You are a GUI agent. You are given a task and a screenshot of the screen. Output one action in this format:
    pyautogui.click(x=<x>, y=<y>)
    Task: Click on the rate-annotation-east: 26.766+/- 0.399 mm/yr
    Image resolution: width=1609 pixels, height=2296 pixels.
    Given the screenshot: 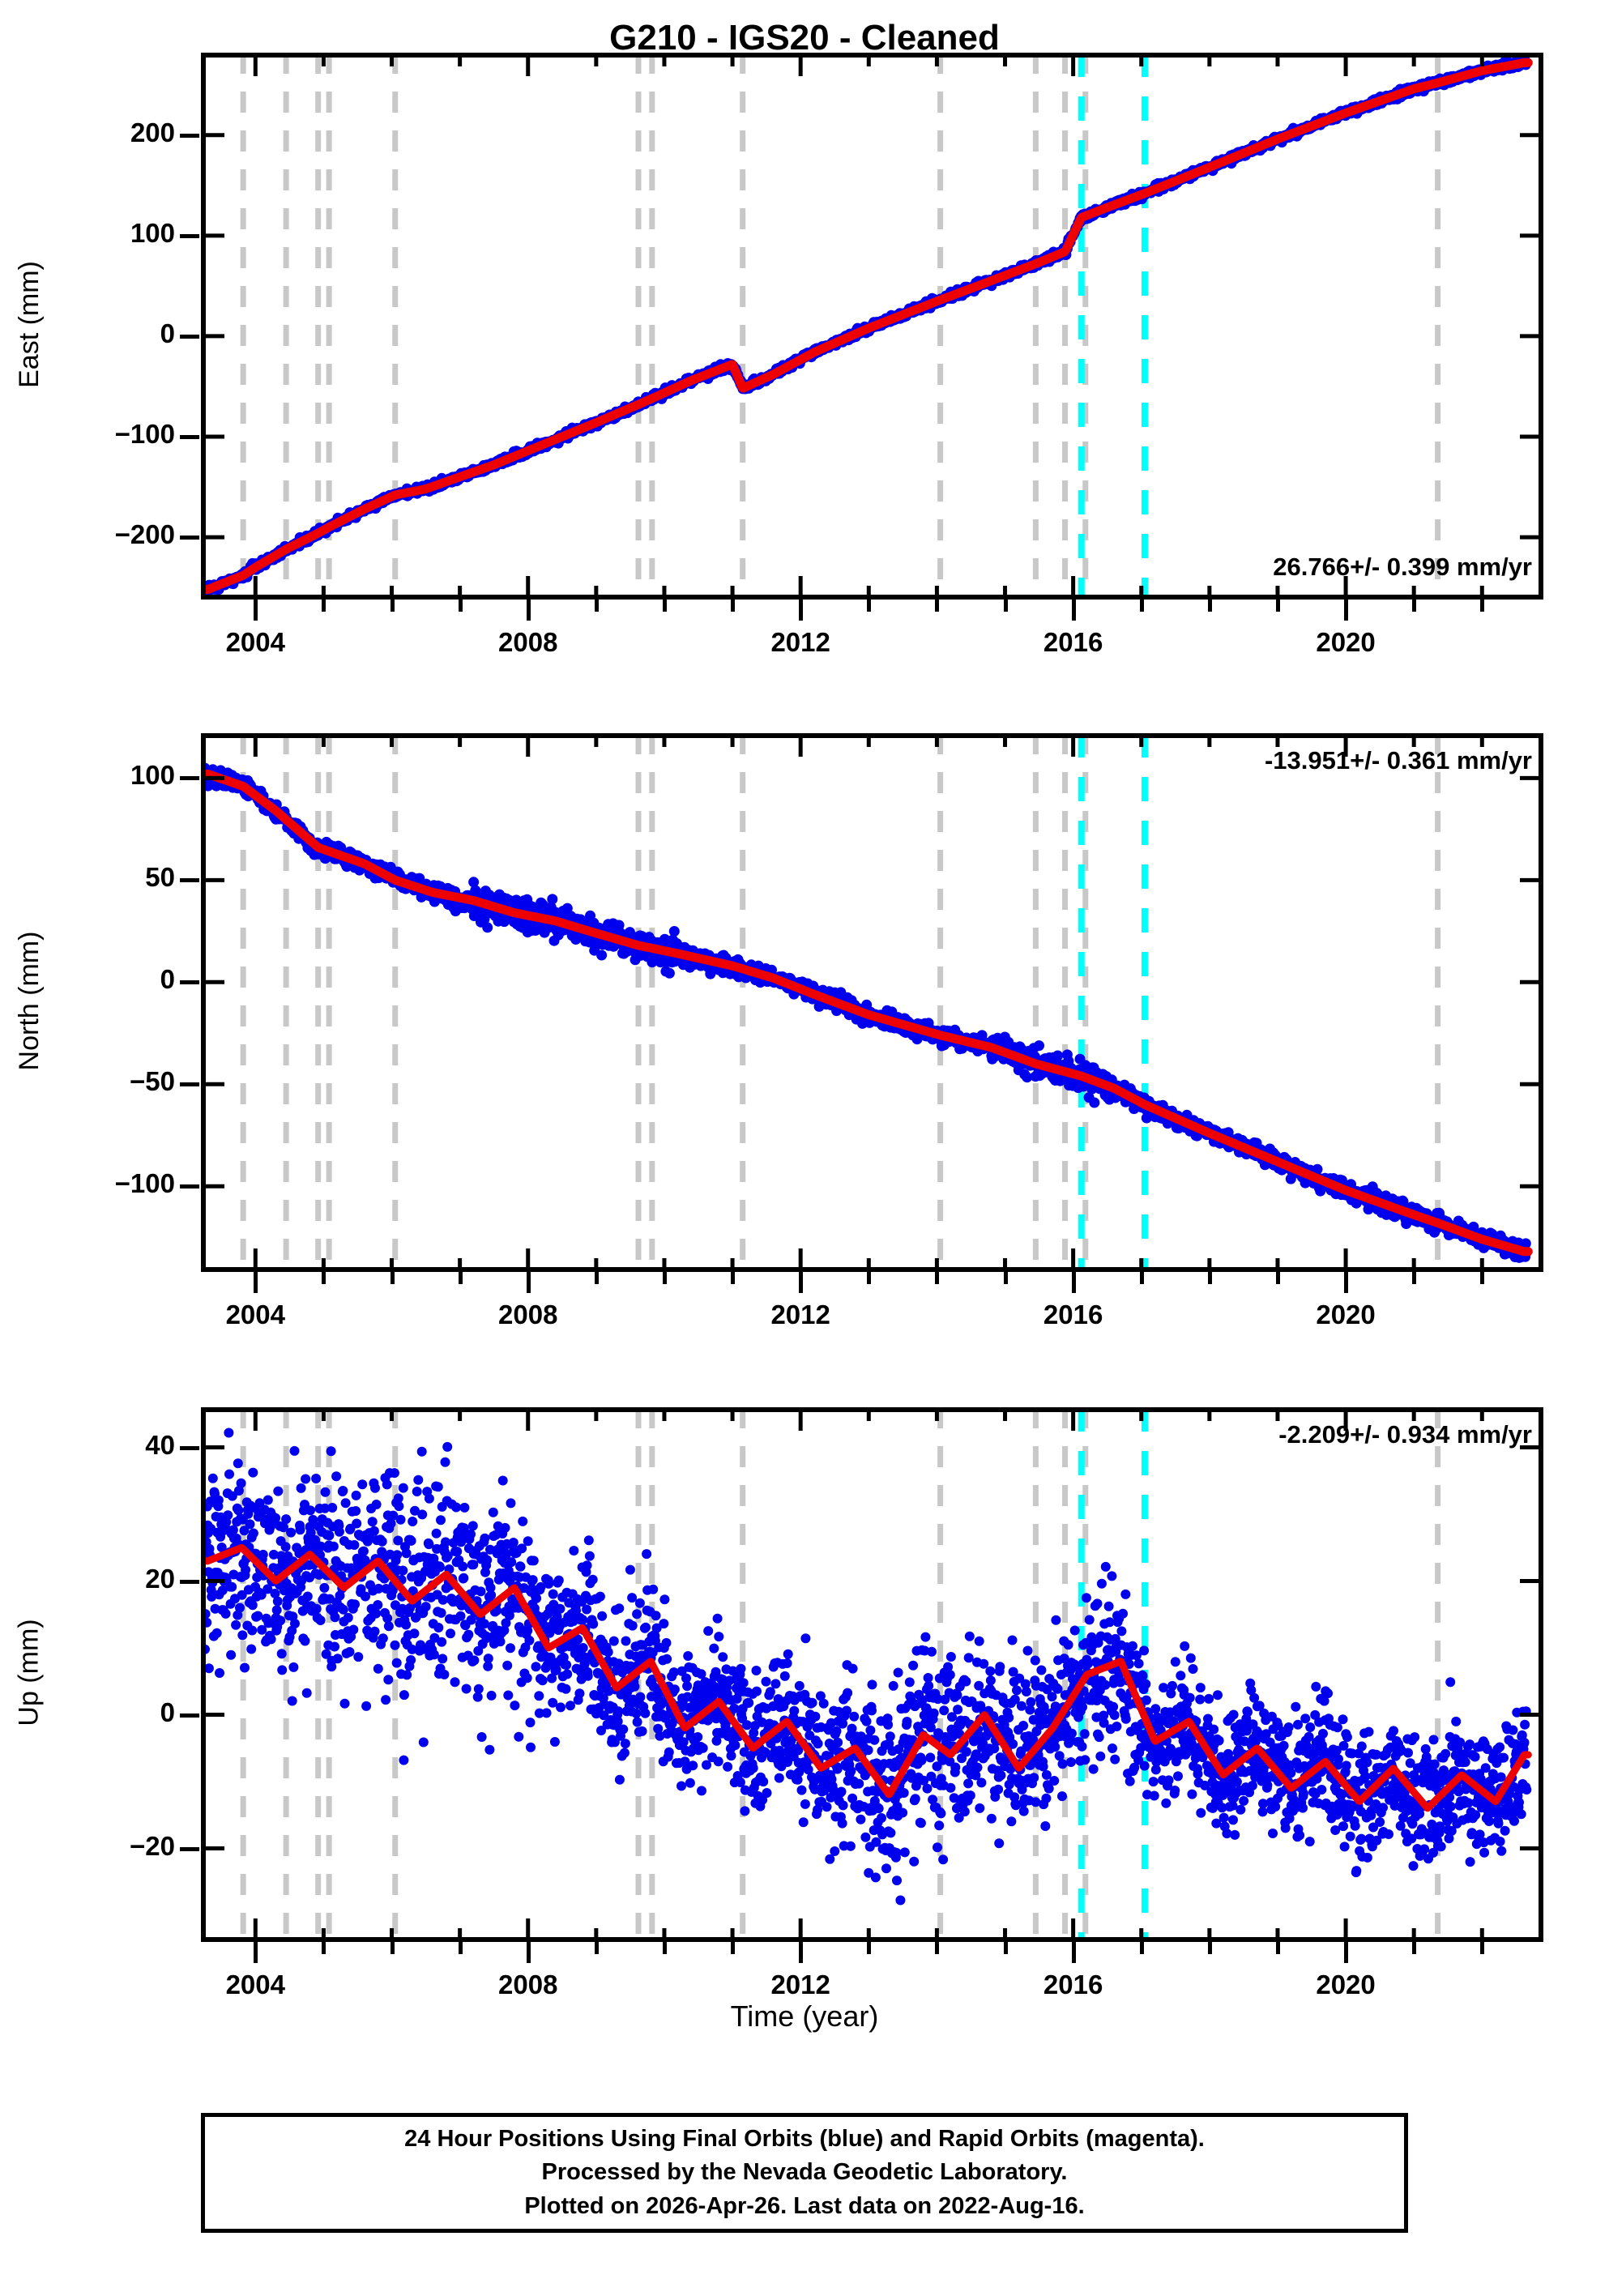 What is the action you would take?
    pyautogui.click(x=1402, y=567)
    